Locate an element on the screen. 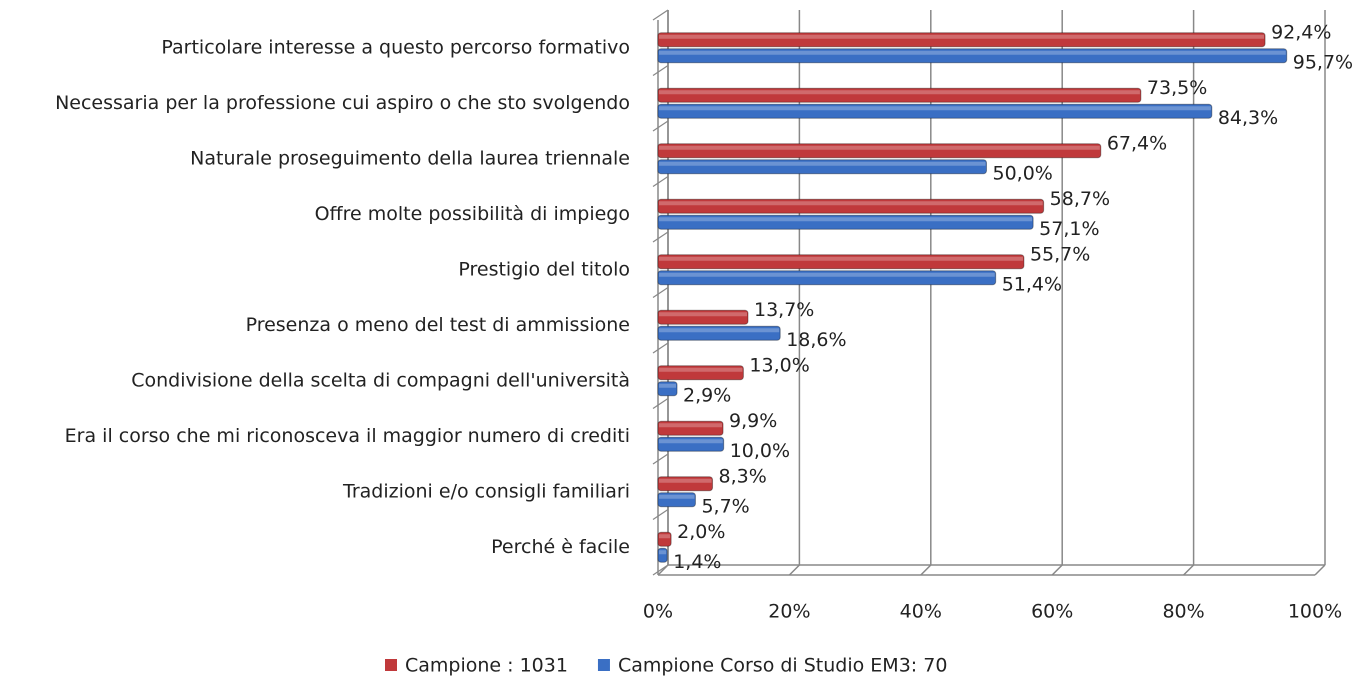 The height and width of the screenshot is (679, 1368). legend-label: Campione : 1031 is located at coordinates (486, 666).